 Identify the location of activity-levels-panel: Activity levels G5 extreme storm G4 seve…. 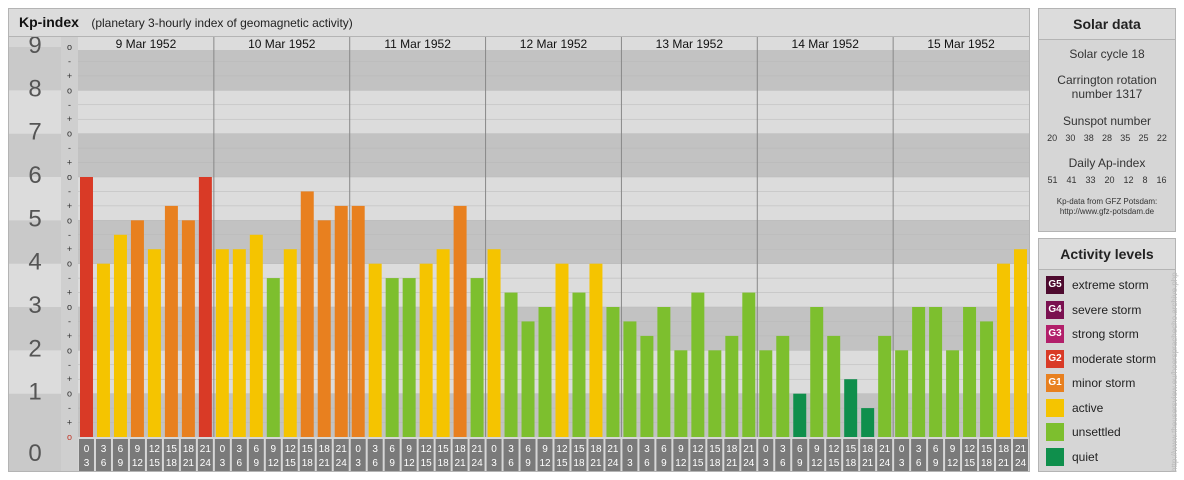
(1107, 355).